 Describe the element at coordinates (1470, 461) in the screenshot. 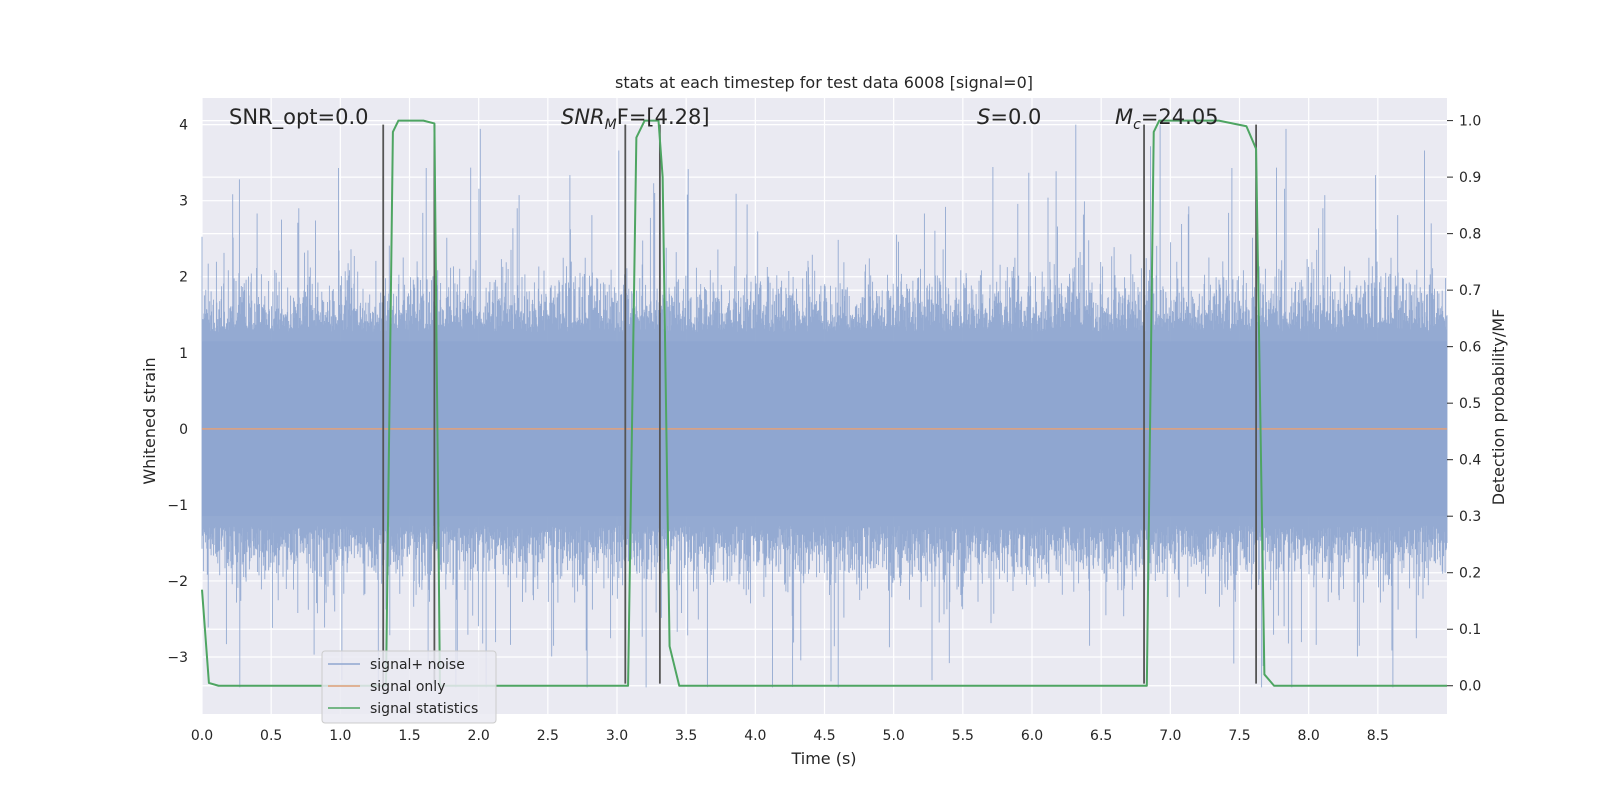

I see `y-right-tick-label: 0.4` at that location.